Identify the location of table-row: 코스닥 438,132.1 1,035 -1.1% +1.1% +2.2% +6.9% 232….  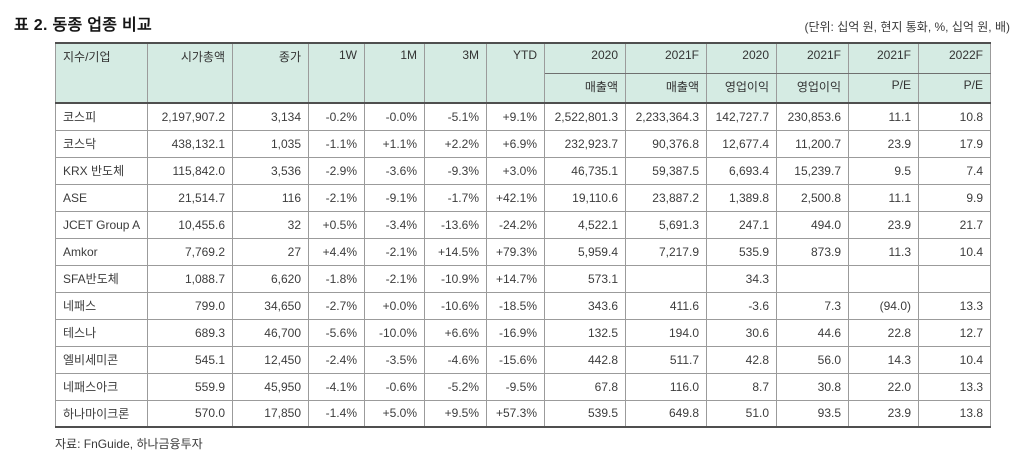
(523, 143).